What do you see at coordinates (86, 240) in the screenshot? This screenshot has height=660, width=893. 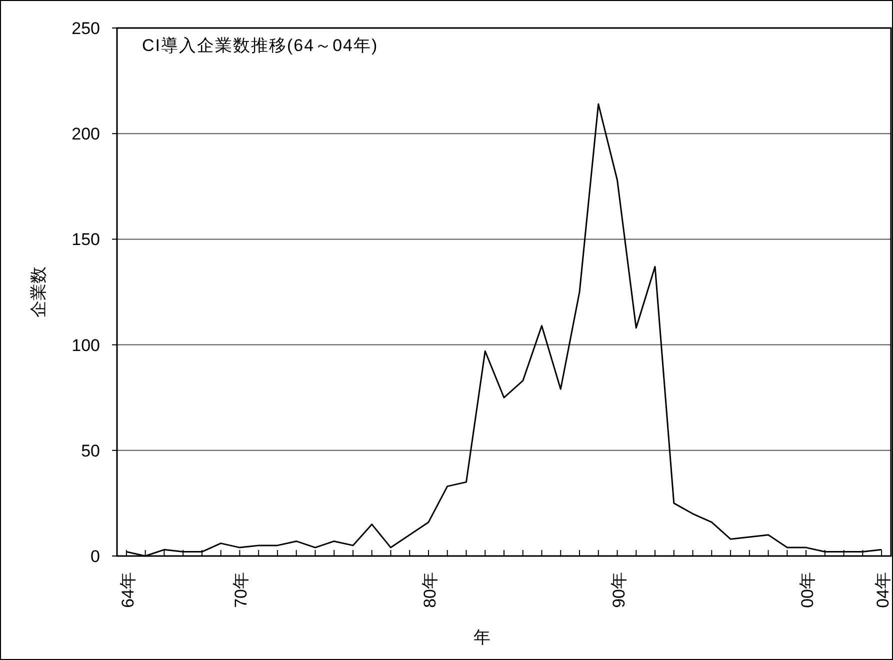 I see `y-tick-label: 150` at bounding box center [86, 240].